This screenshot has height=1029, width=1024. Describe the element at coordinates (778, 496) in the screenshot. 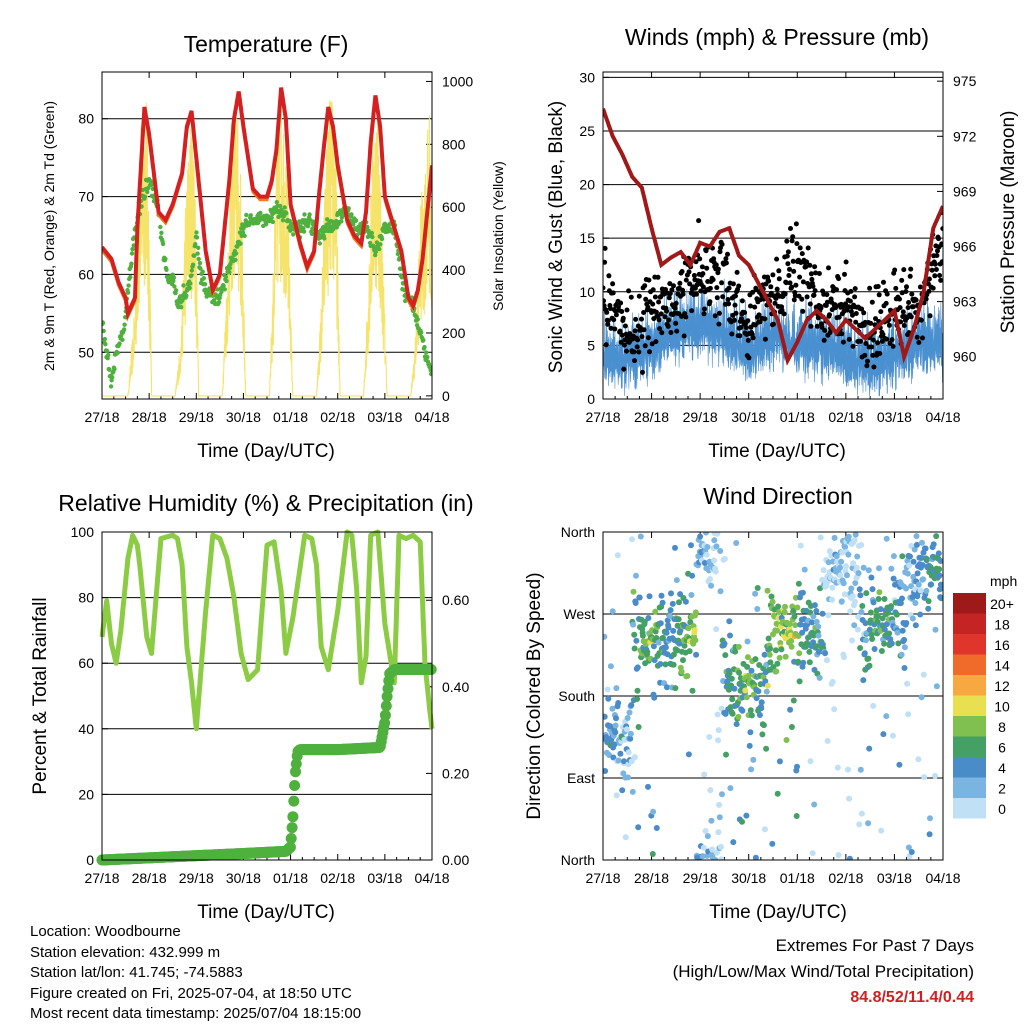

I see `direction-title: Wind Direction` at that location.